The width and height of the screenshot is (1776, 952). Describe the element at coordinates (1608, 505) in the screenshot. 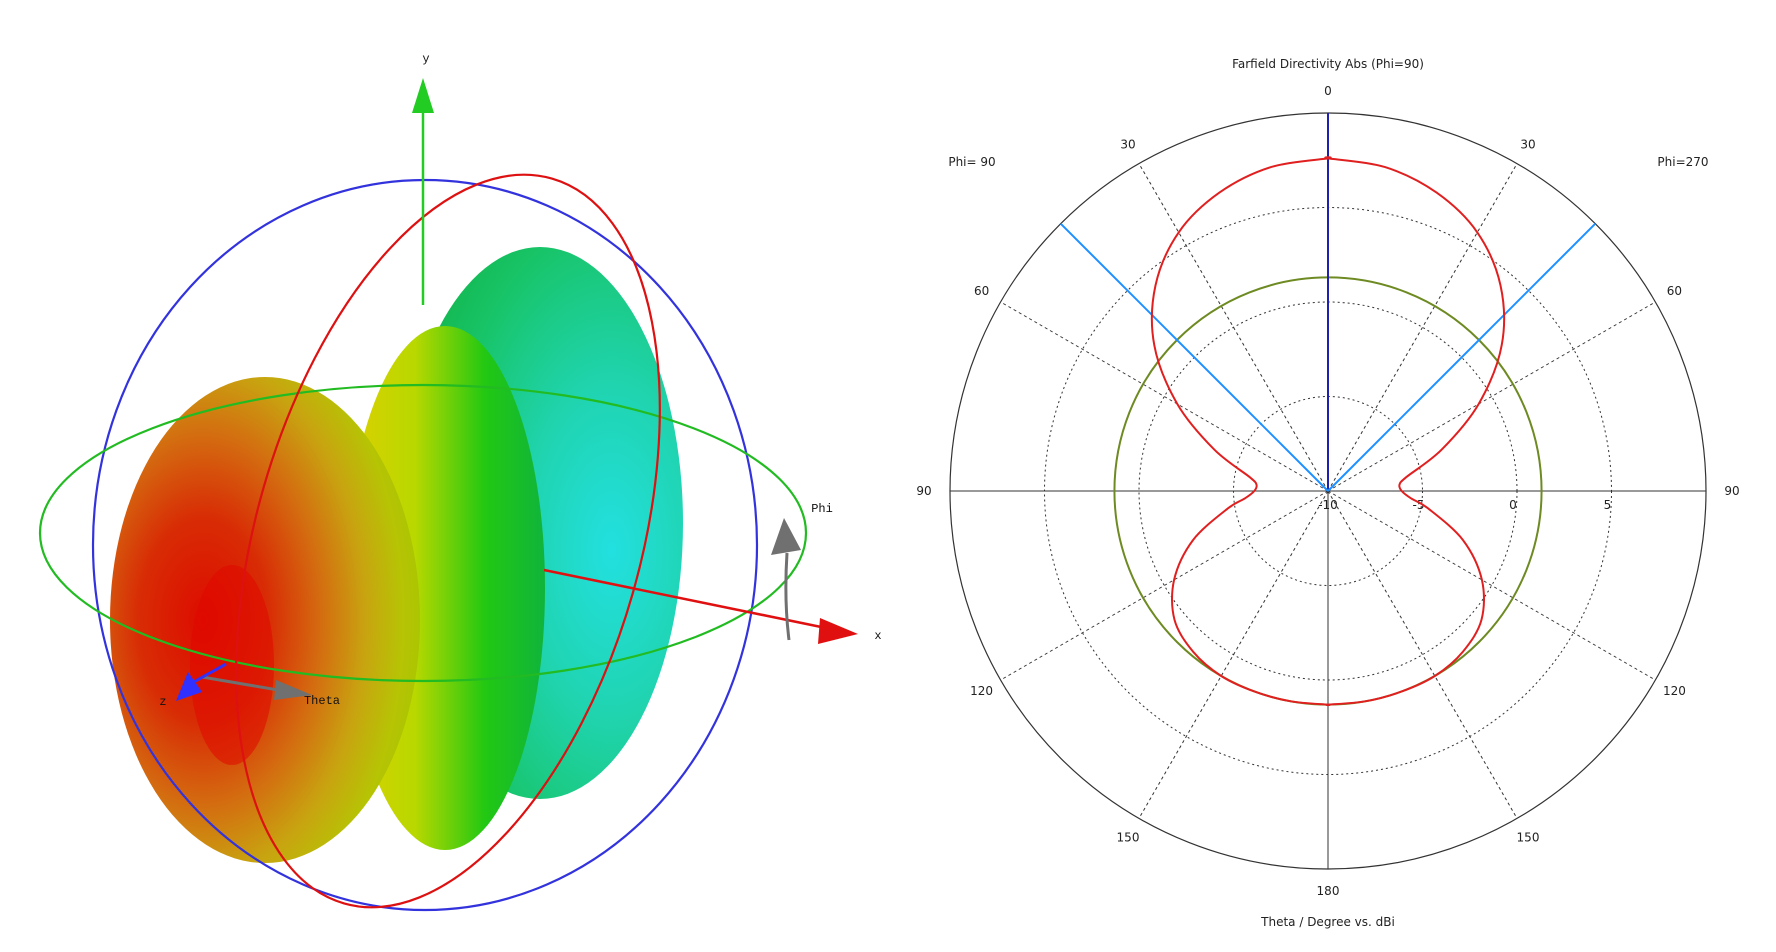

I see `radial-label-5: 5` at that location.